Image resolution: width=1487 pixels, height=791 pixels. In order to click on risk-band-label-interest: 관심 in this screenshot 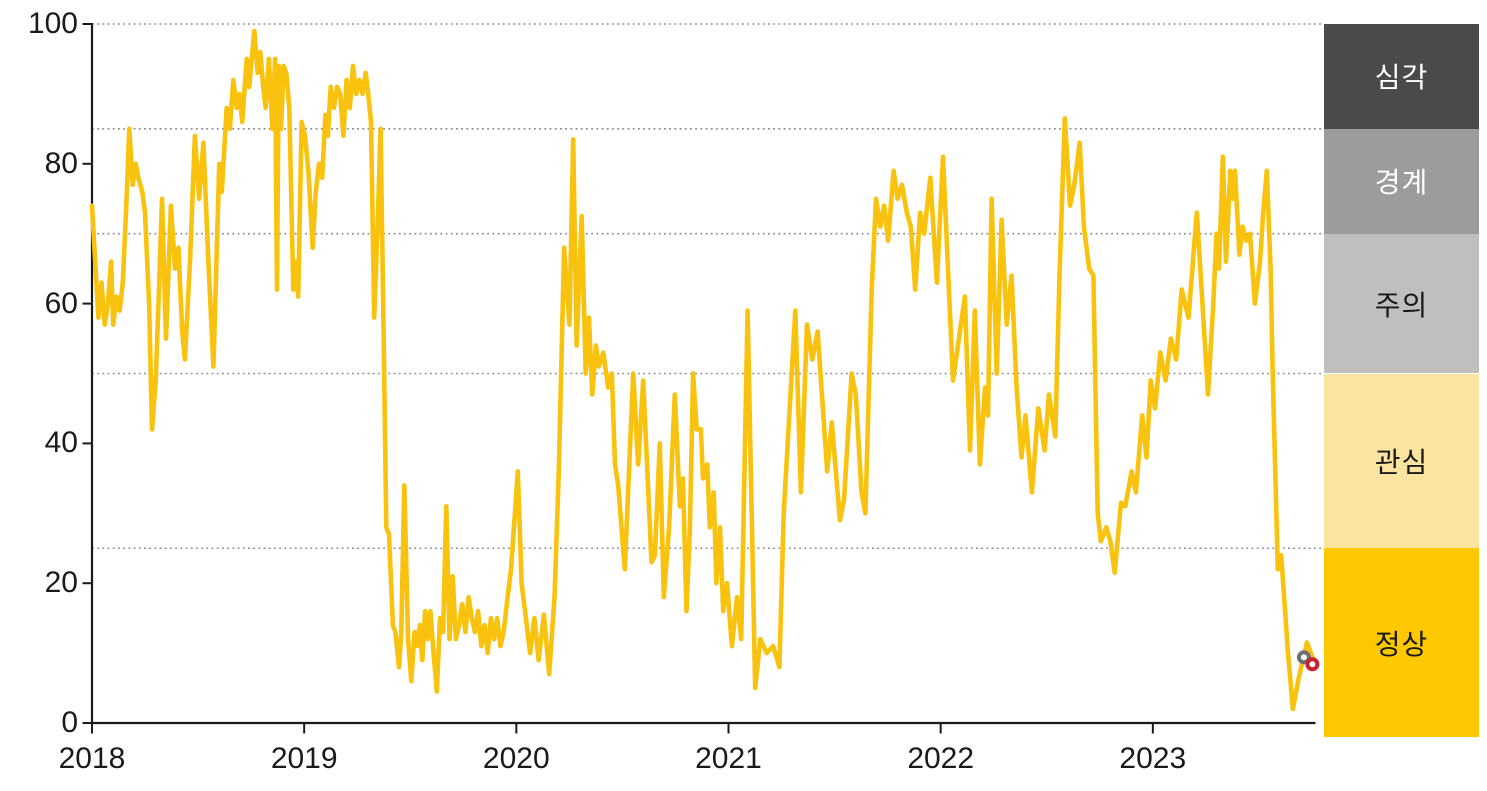, I will do `click(1401, 462)`.